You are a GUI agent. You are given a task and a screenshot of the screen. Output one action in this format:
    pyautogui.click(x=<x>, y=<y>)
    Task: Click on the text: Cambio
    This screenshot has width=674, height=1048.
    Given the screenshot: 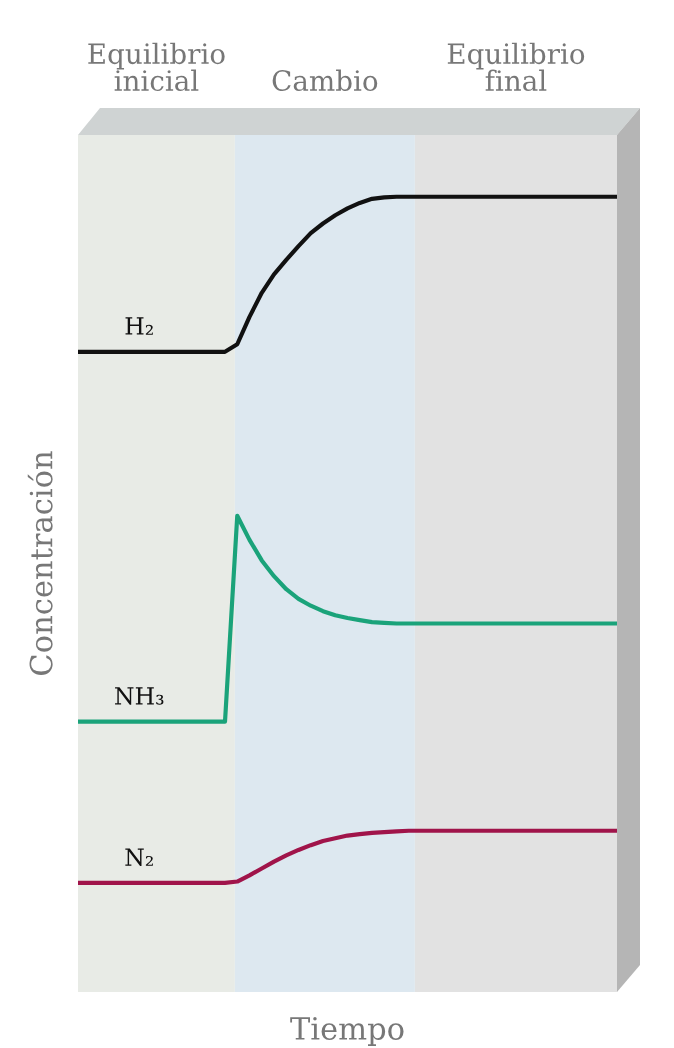 What is the action you would take?
    pyautogui.click(x=325, y=80)
    